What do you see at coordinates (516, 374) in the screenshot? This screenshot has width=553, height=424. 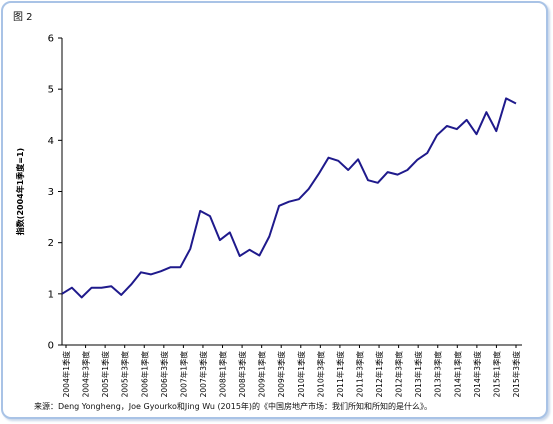 I see `x-tick-label: 2015年3季度` at bounding box center [516, 374].